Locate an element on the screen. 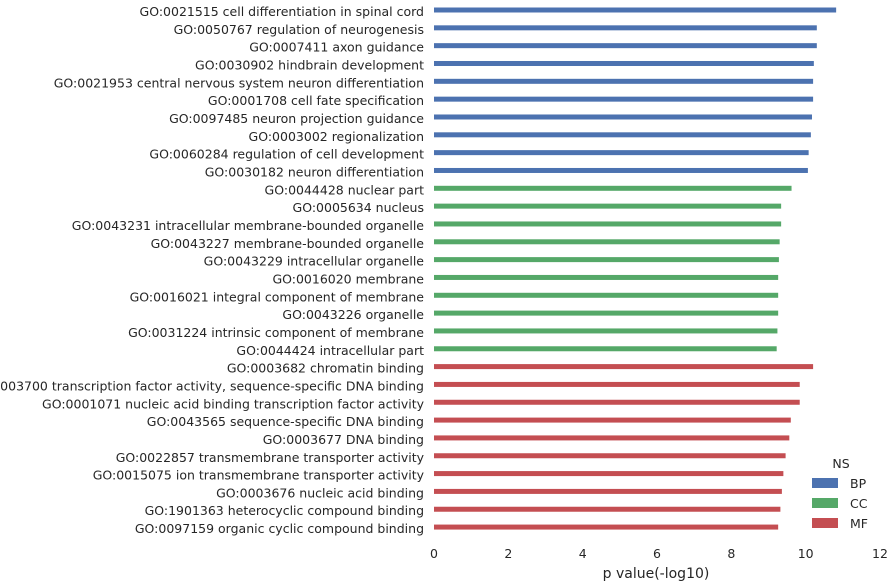 The height and width of the screenshot is (587, 894). category-label: GO:0003676 nucleic acid binding is located at coordinates (320, 492).